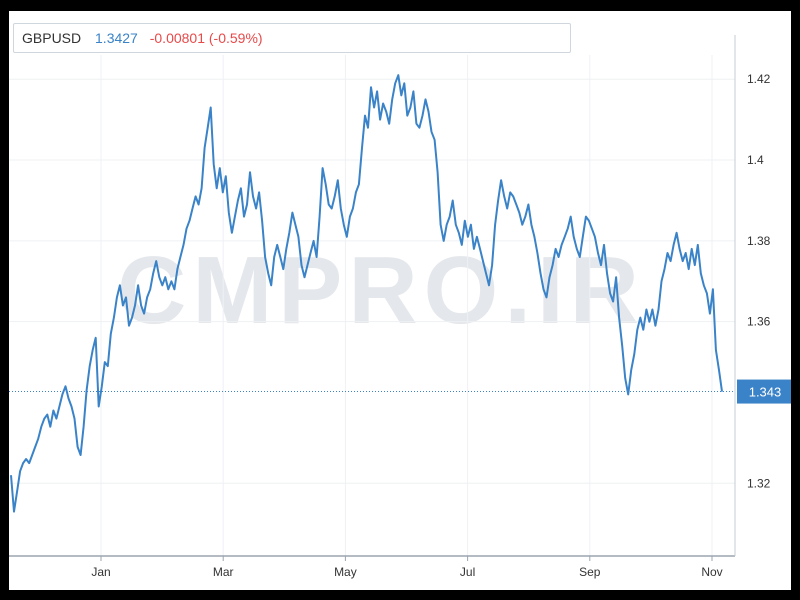 This screenshot has height=600, width=800. Describe the element at coordinates (116, 38) in the screenshot. I see `last-price-value: 1.3427` at that location.